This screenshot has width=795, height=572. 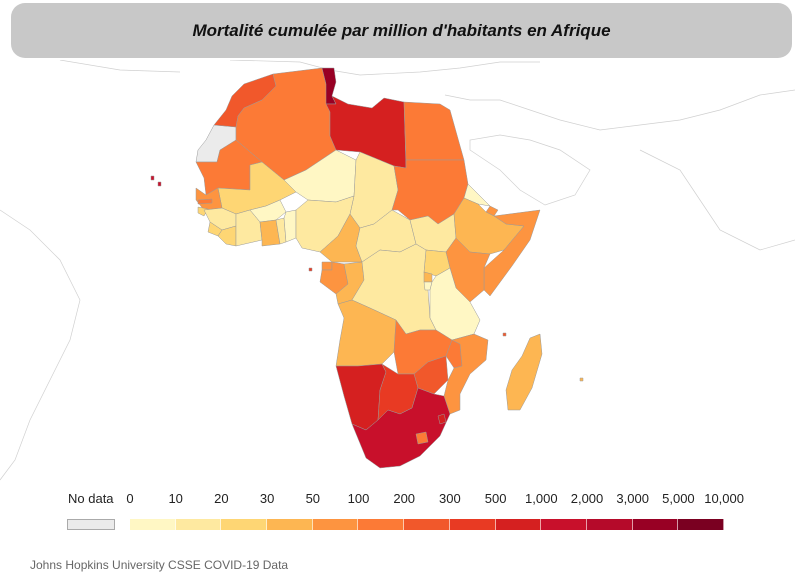 I want to click on country-south-africa, so click(x=401, y=428).